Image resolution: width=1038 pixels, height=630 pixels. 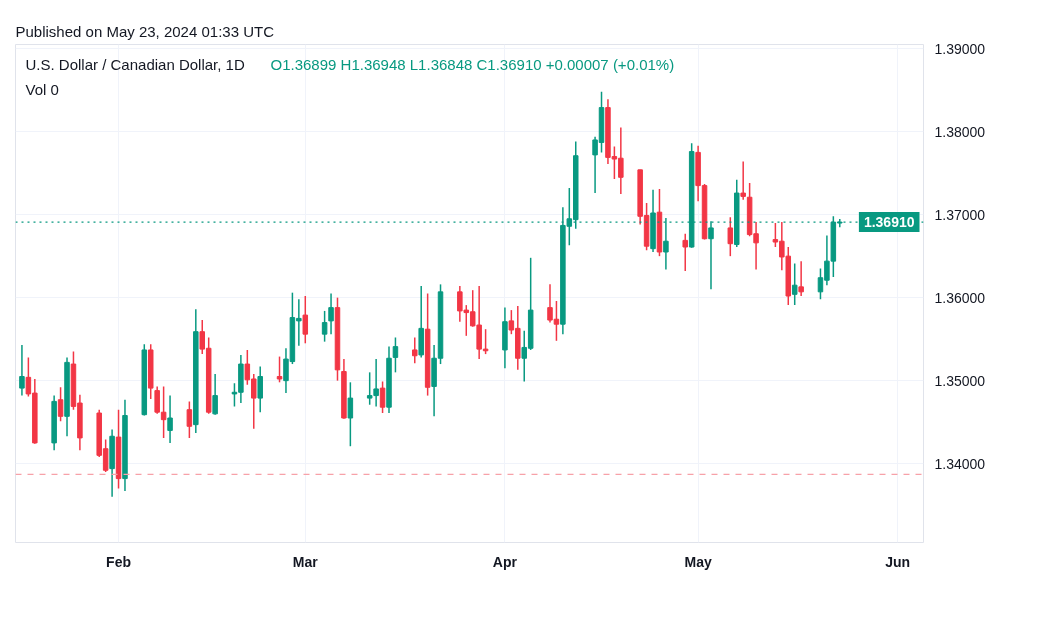 What do you see at coordinates (42, 89) in the screenshot?
I see `annotation: Vol 0` at bounding box center [42, 89].